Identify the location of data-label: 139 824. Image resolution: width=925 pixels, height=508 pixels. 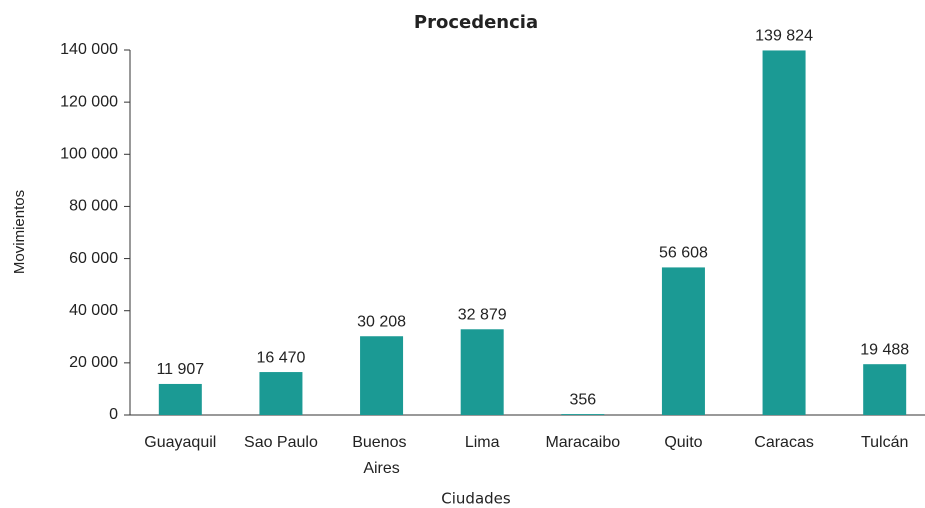
(784, 36).